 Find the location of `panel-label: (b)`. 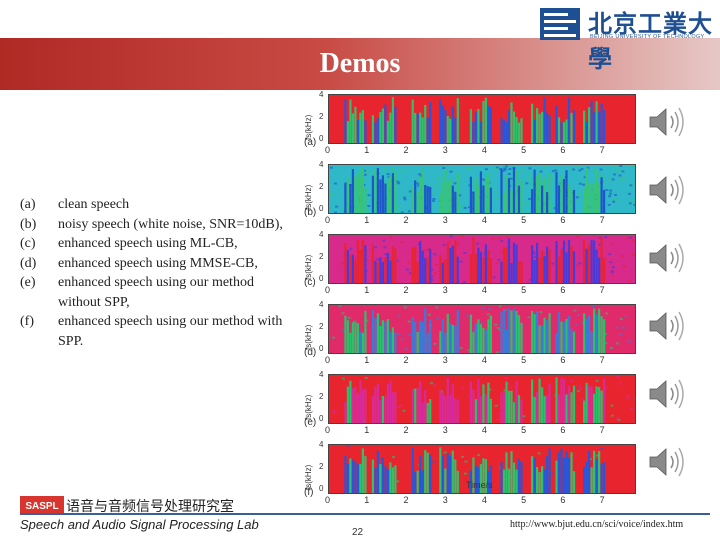

panel-label: (b) is located at coordinates (310, 212).